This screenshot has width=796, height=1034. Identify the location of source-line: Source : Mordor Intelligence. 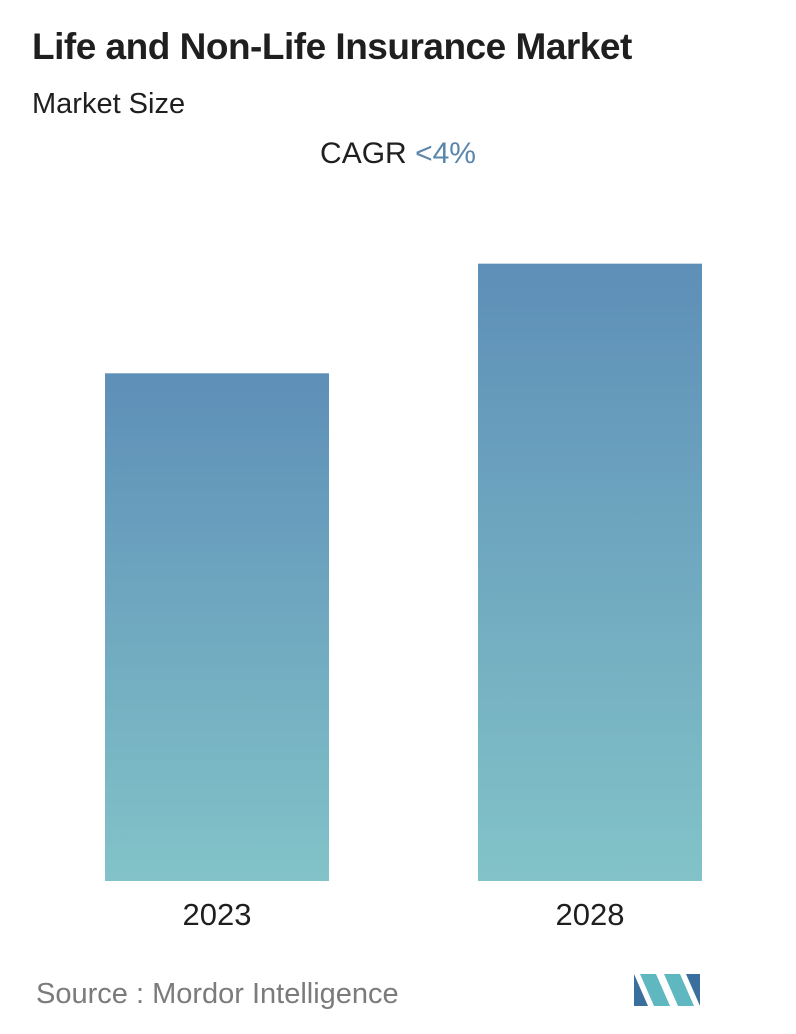
(217, 994).